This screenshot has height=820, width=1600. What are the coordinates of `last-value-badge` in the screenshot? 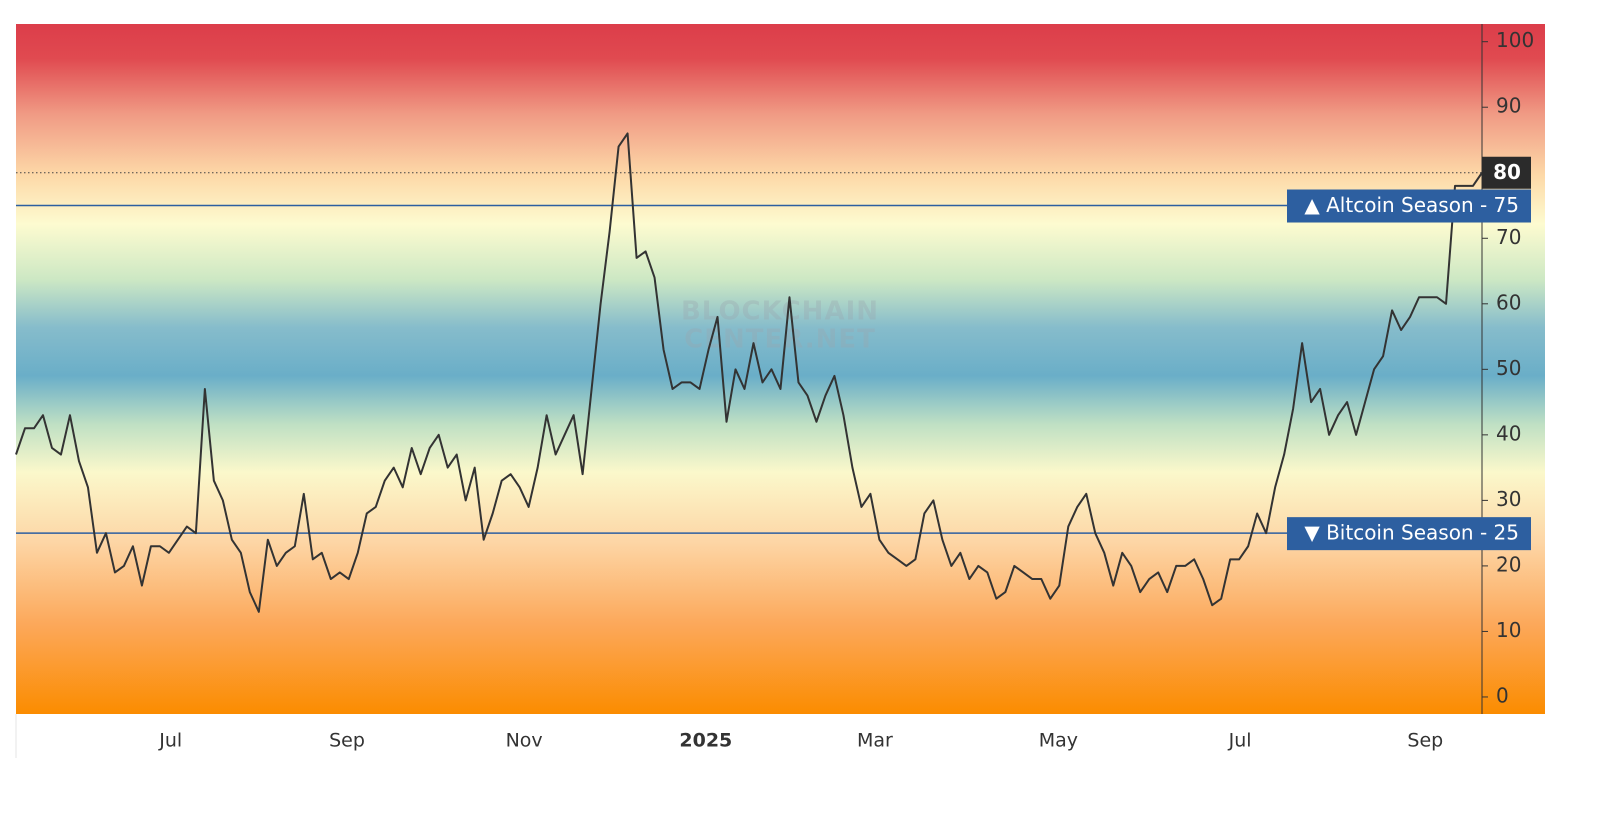 It's located at (1506, 172).